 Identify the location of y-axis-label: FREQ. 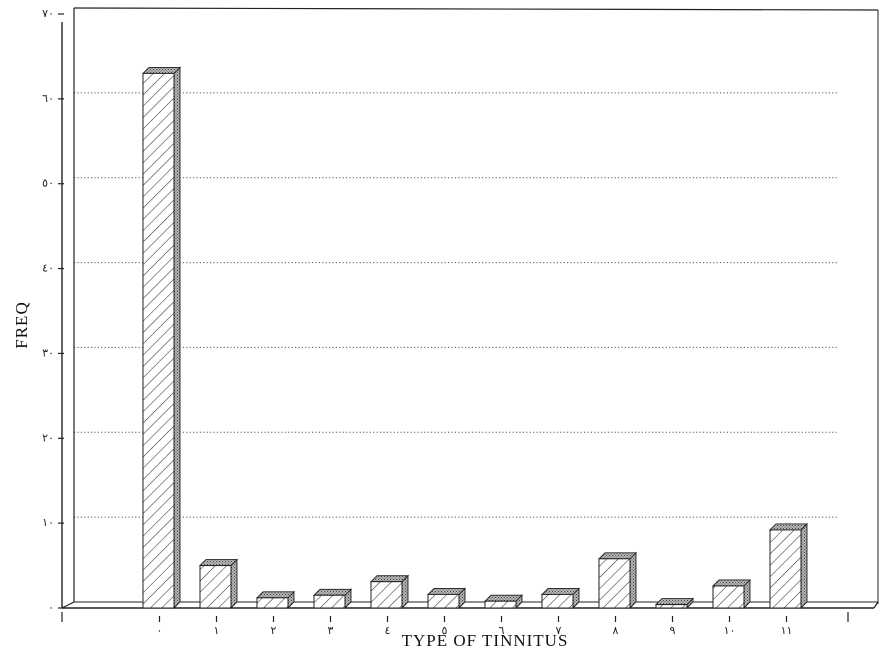
(21, 324).